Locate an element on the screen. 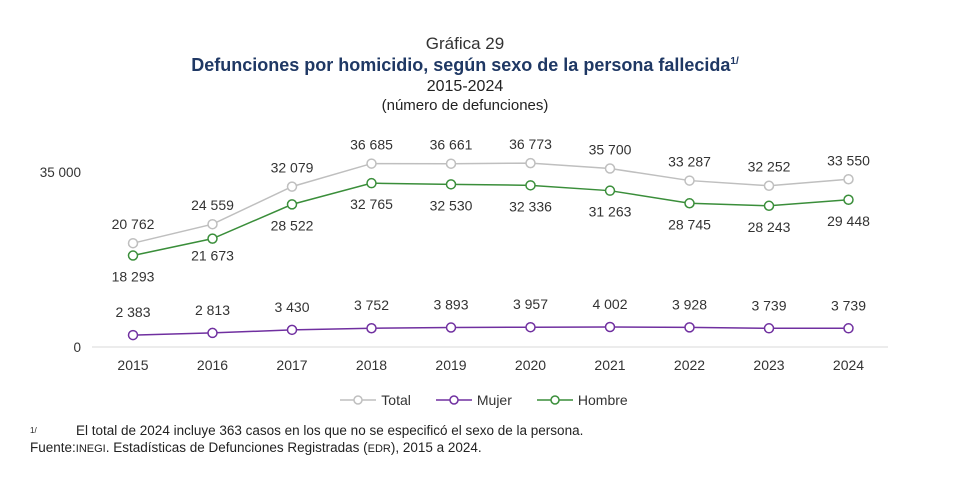  data-label-hombre: 18 293 is located at coordinates (133, 277).